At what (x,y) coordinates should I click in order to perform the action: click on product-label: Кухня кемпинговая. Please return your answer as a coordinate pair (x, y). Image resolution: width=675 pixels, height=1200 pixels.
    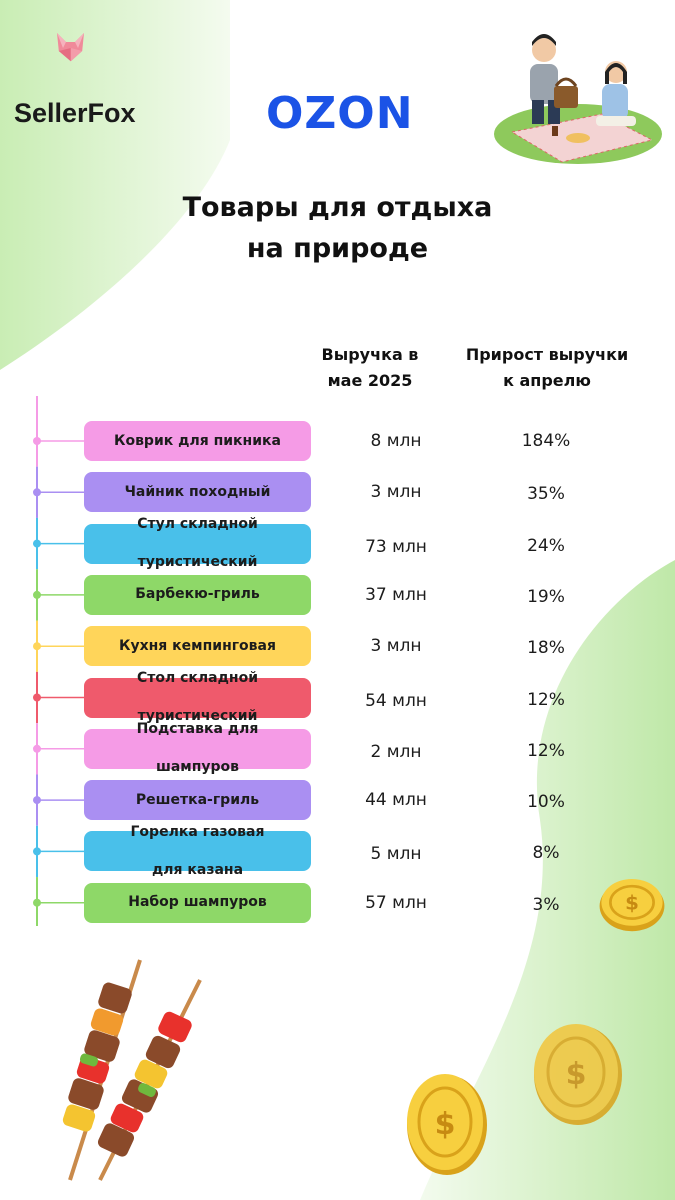
    Looking at the image, I should click on (197, 646).